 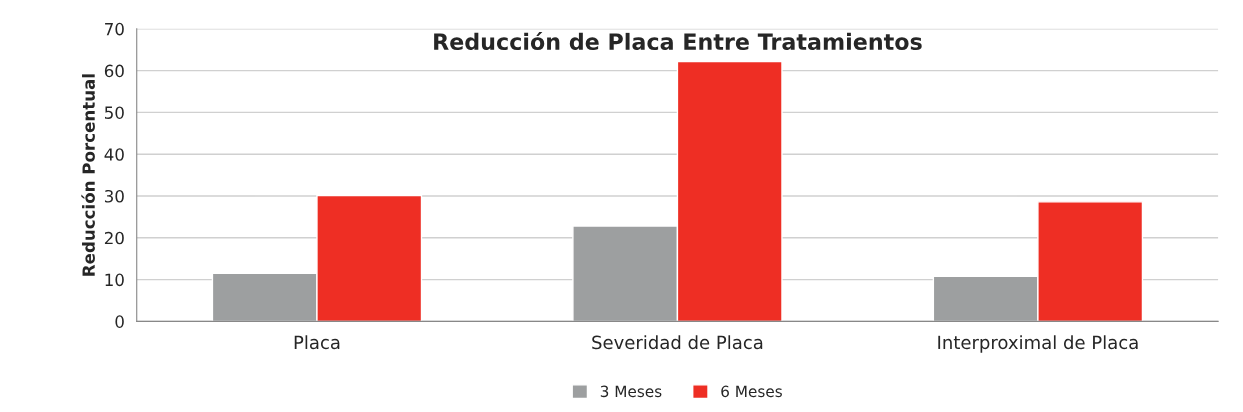 I want to click on chart-title: Reducción de Placa Entre Tratamientos, so click(x=678, y=41).